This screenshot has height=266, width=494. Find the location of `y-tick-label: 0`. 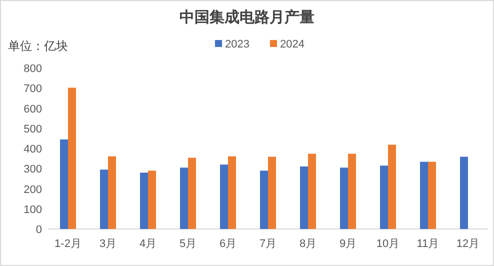

y-tick-label: 0 is located at coordinates (39, 230).